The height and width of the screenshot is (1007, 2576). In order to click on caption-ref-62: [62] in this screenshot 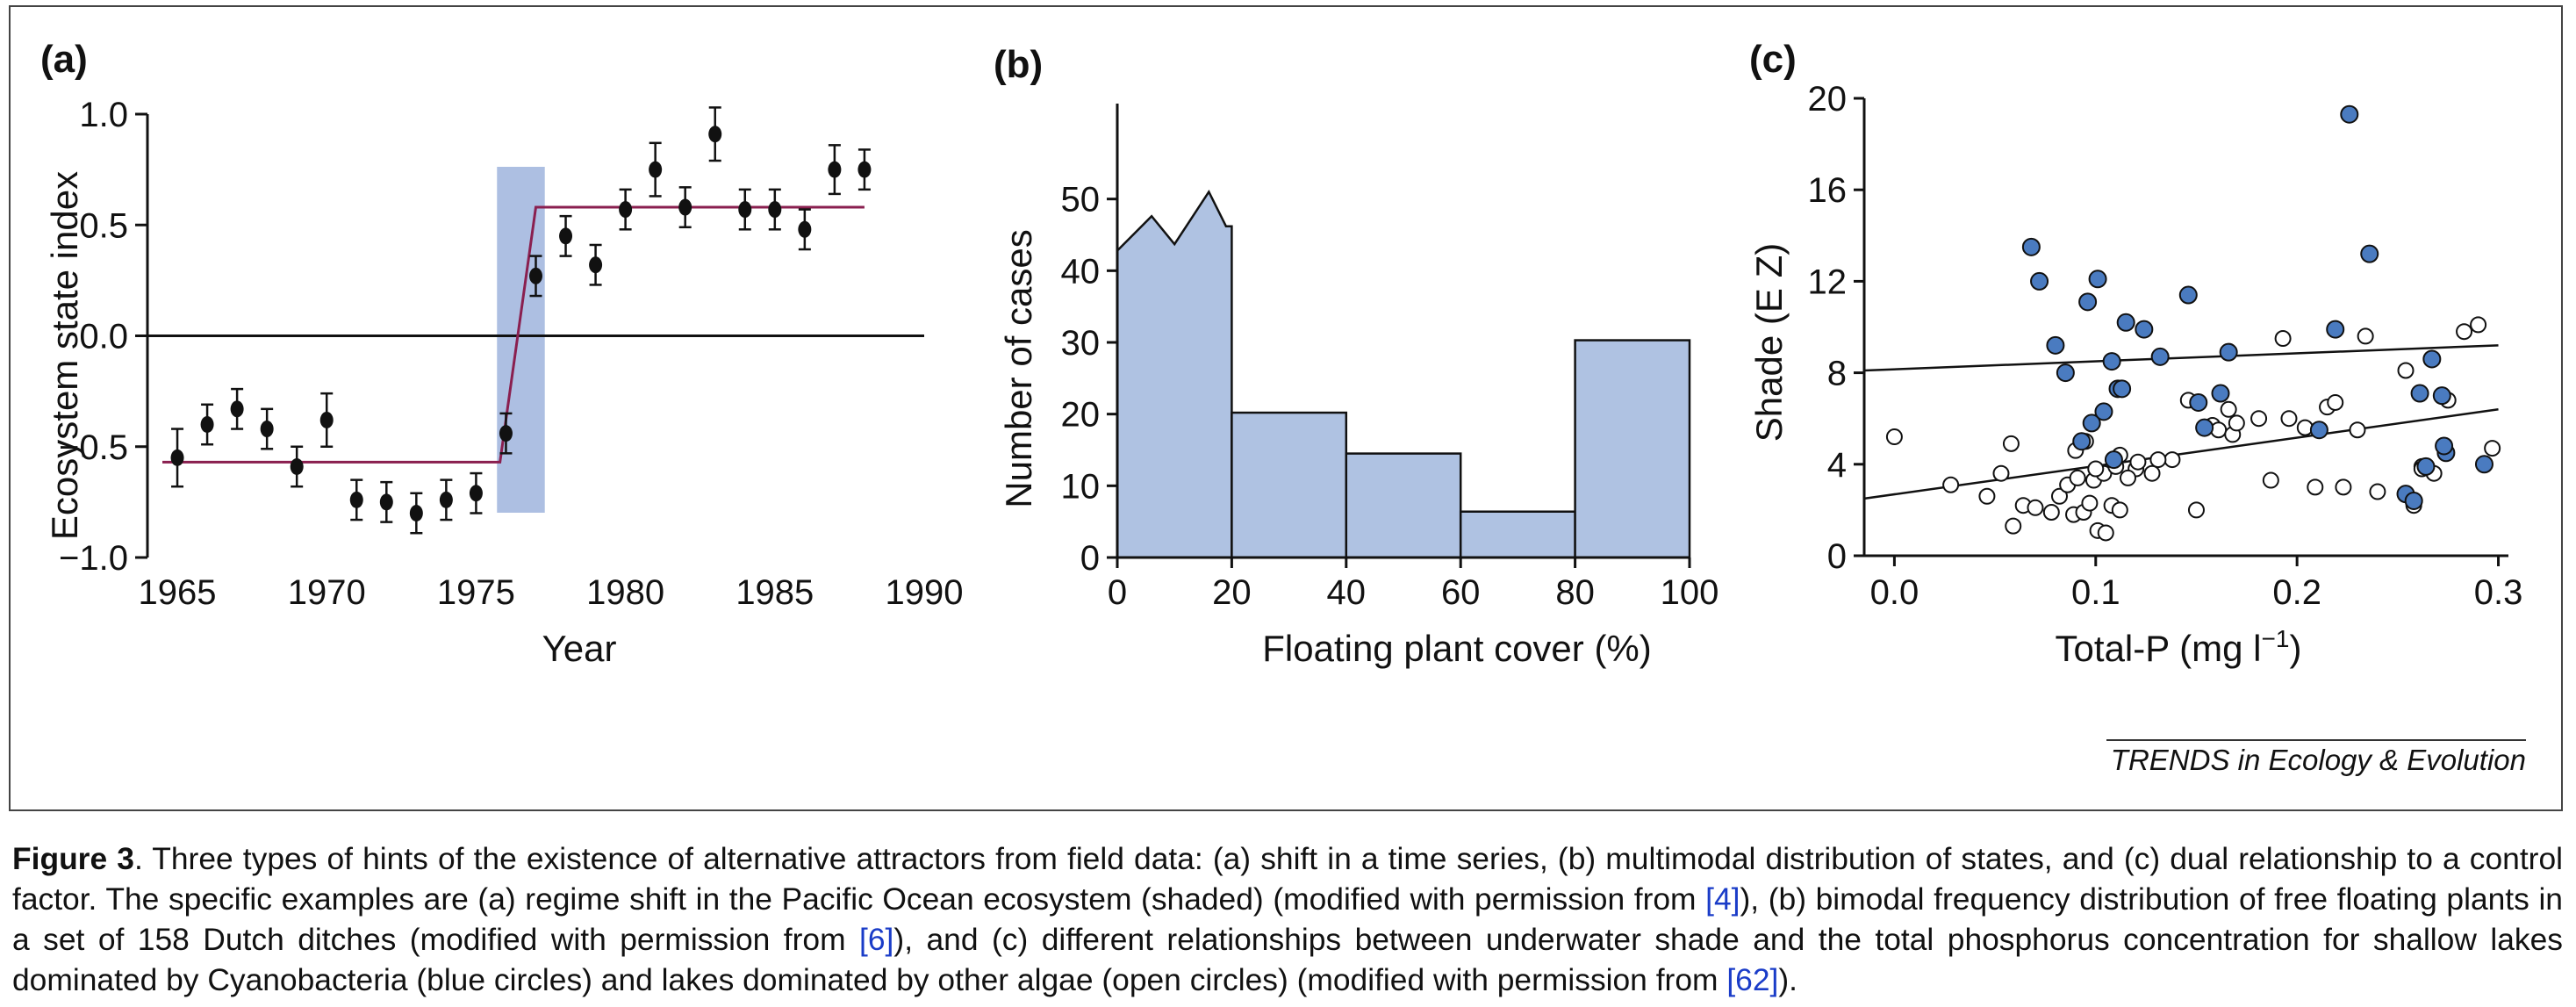, I will do `click(1753, 980)`.